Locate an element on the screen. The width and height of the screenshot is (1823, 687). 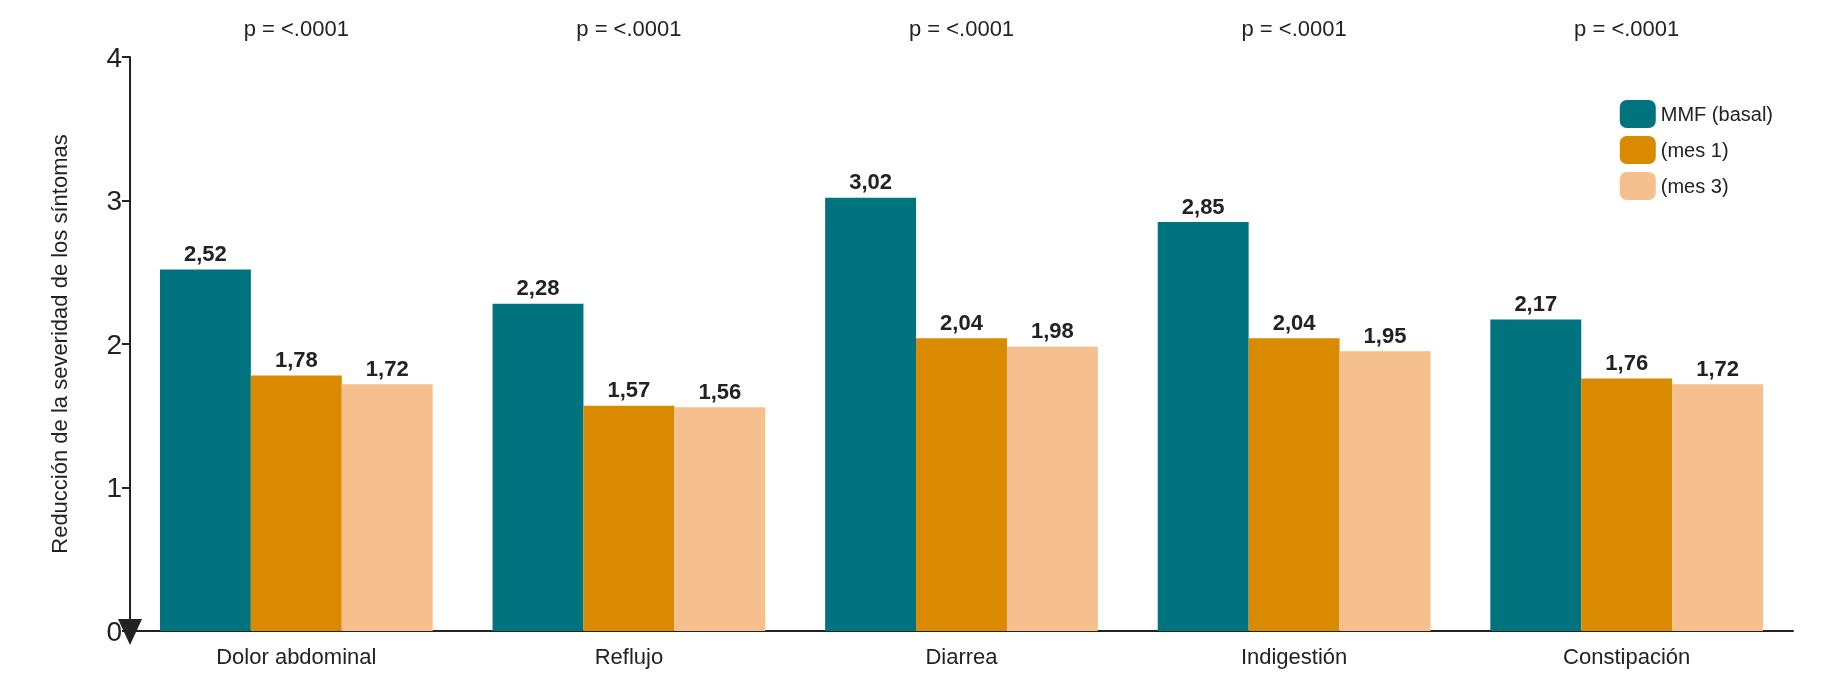
y-tick-label: 3 is located at coordinates (114, 200).